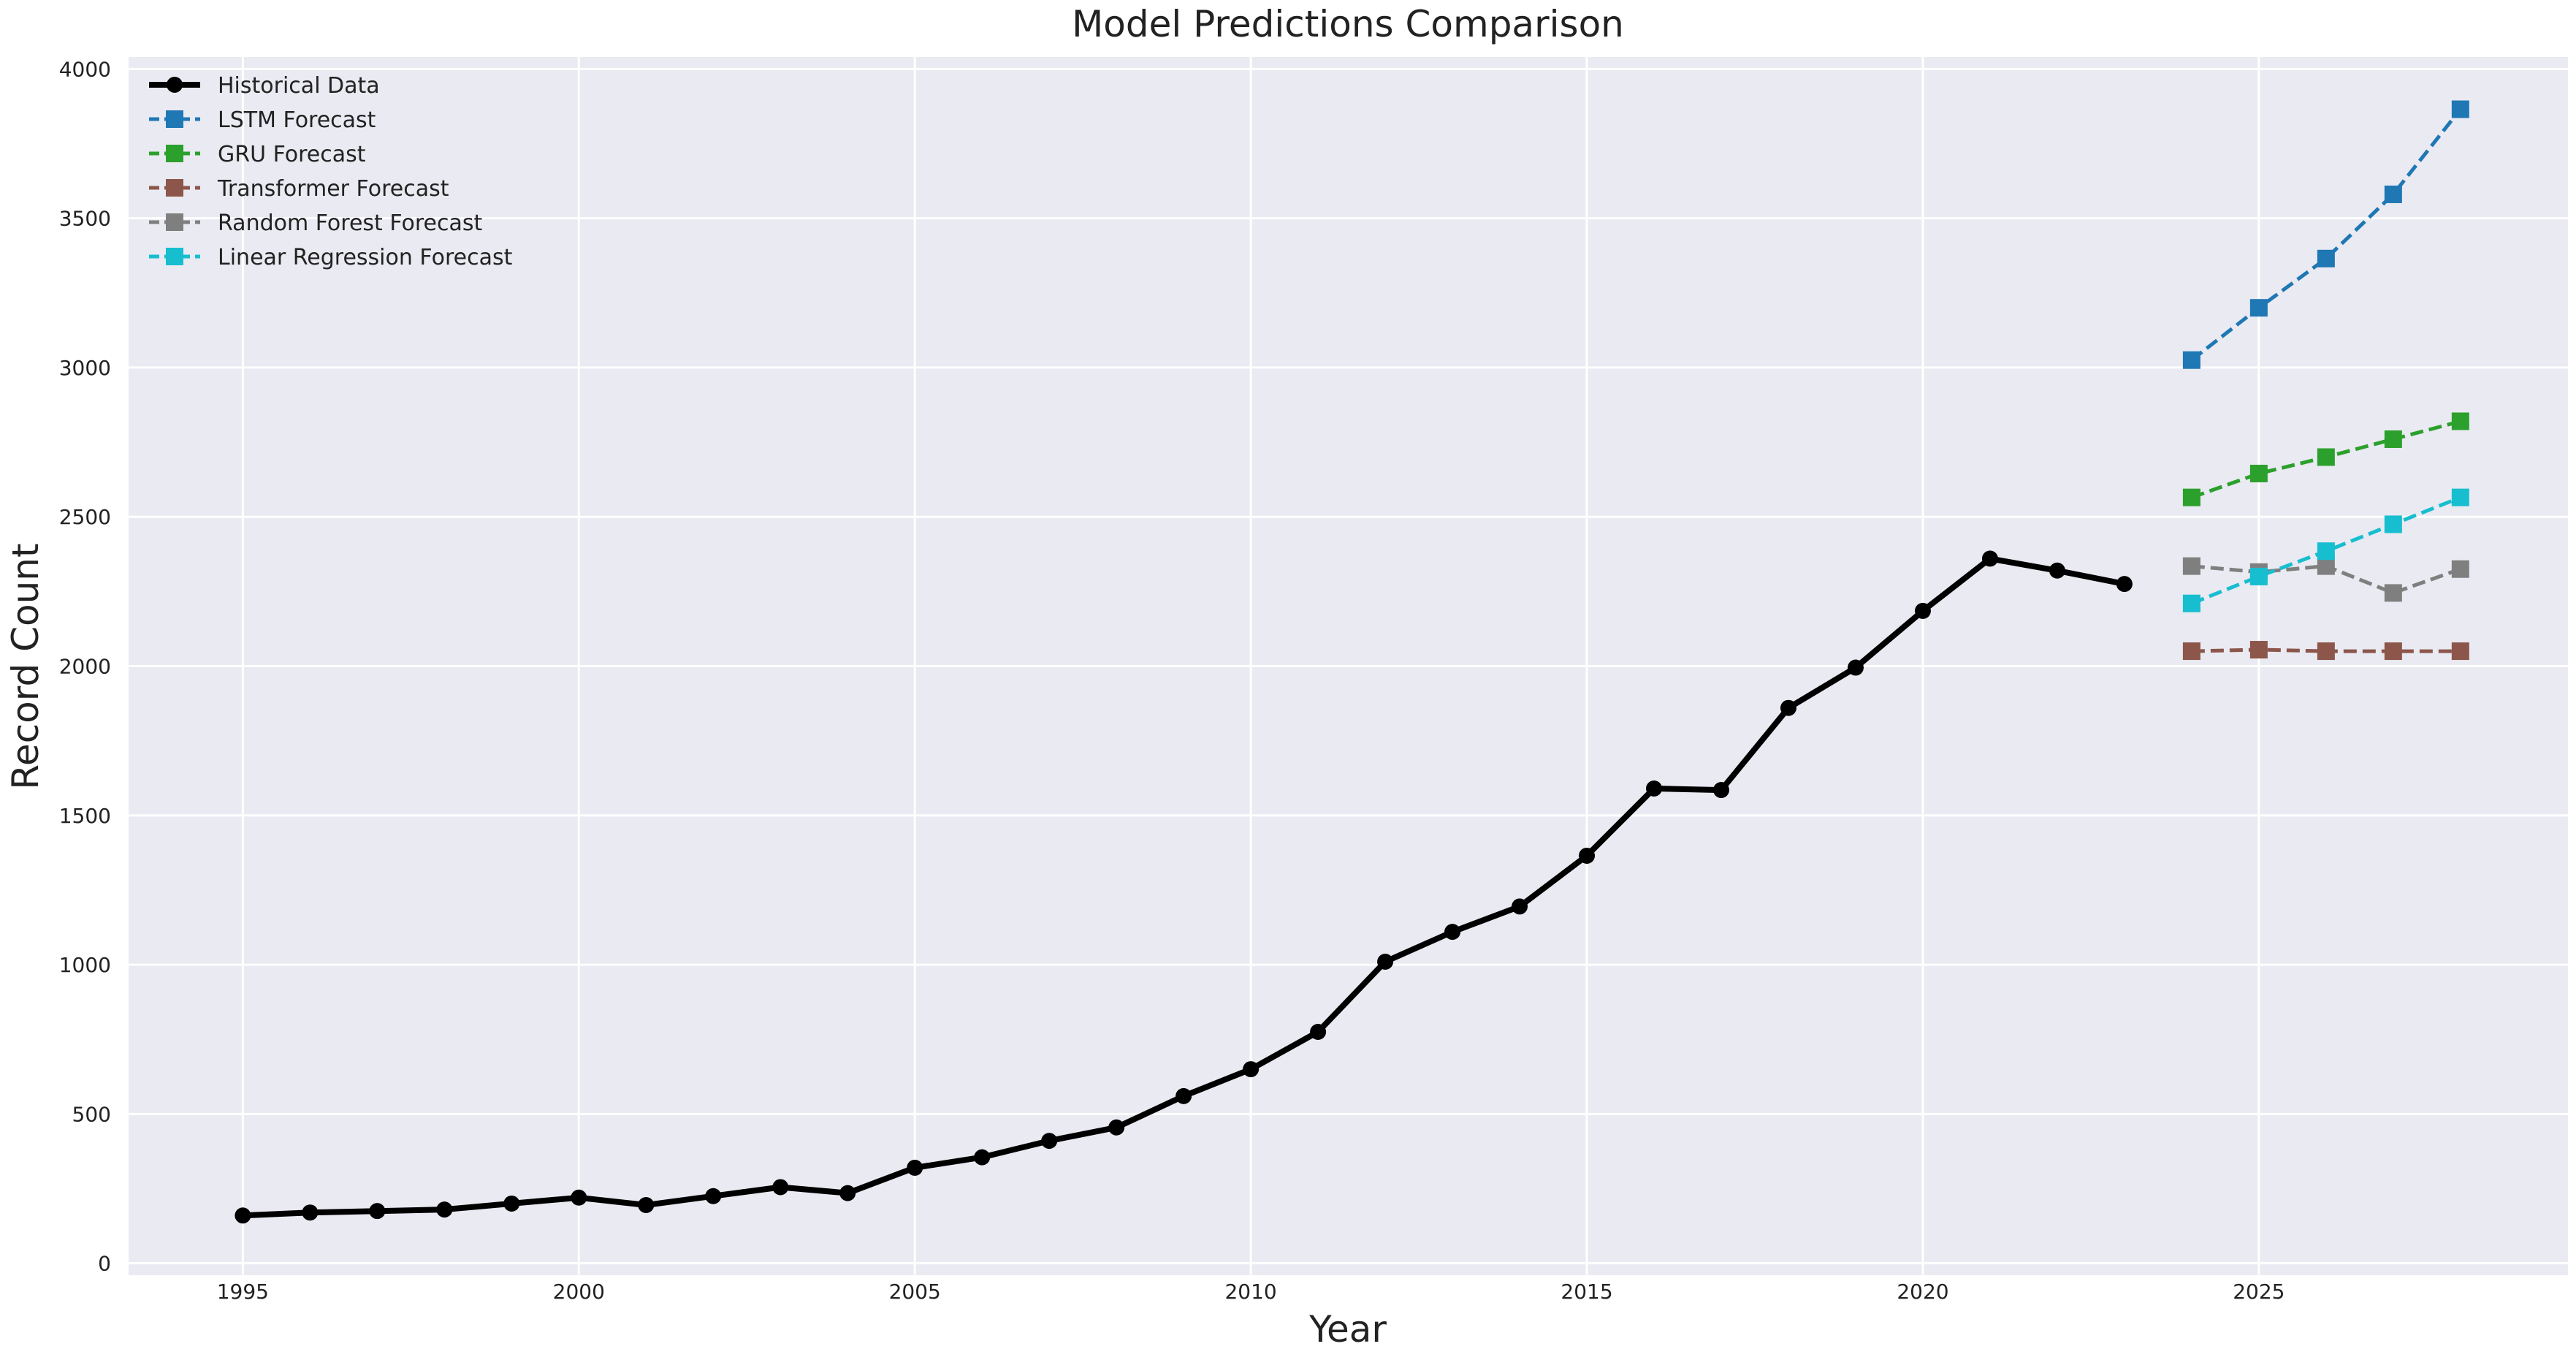 This screenshot has width=2576, height=1360. What do you see at coordinates (85, 517) in the screenshot?
I see `y-tick-label: 2500` at bounding box center [85, 517].